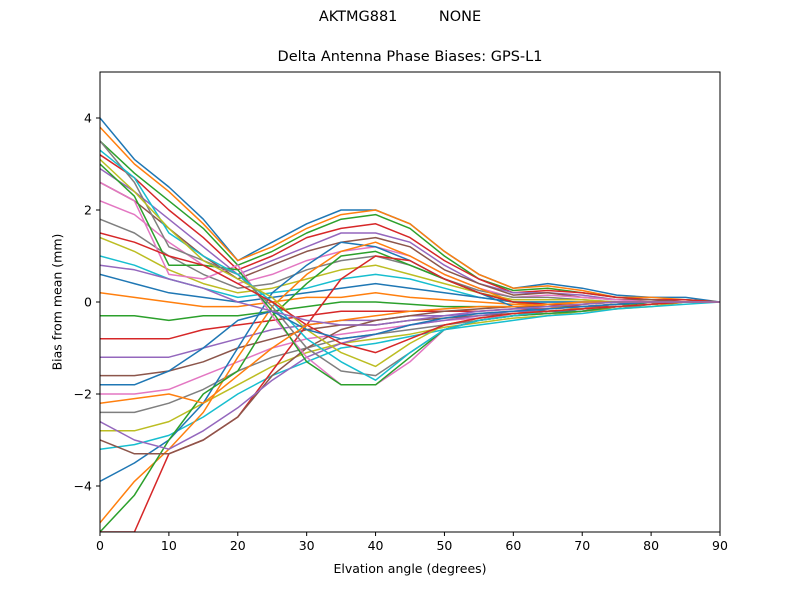 The width and height of the screenshot is (800, 600). Describe the element at coordinates (83, 486) in the screenshot. I see `y-tick-label: −4` at that location.